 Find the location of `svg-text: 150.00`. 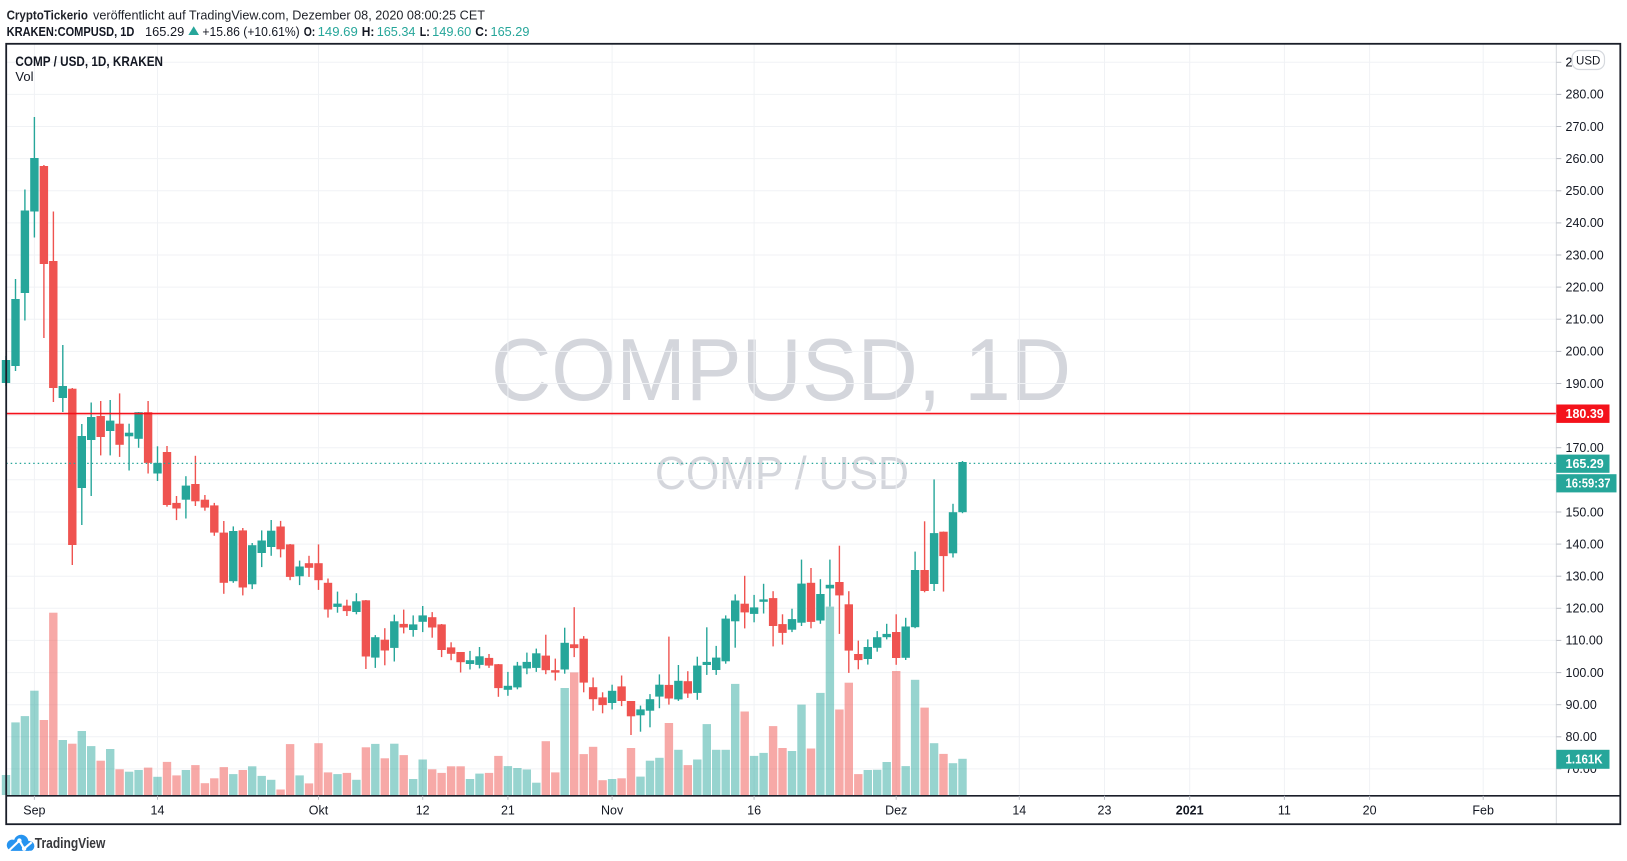

svg-text: 150.00 is located at coordinates (1585, 512).